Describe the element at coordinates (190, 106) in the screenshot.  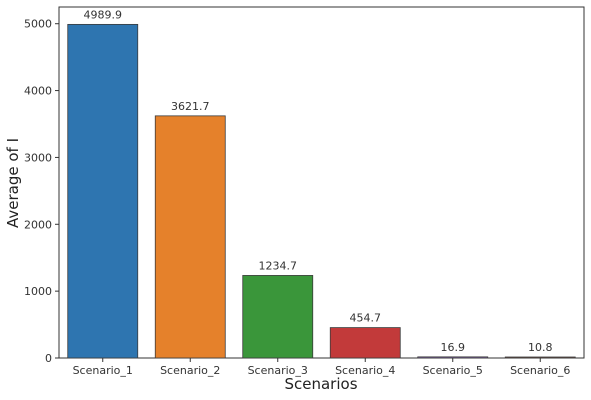
I see `data-label-scenario-2: 3621.7` at that location.